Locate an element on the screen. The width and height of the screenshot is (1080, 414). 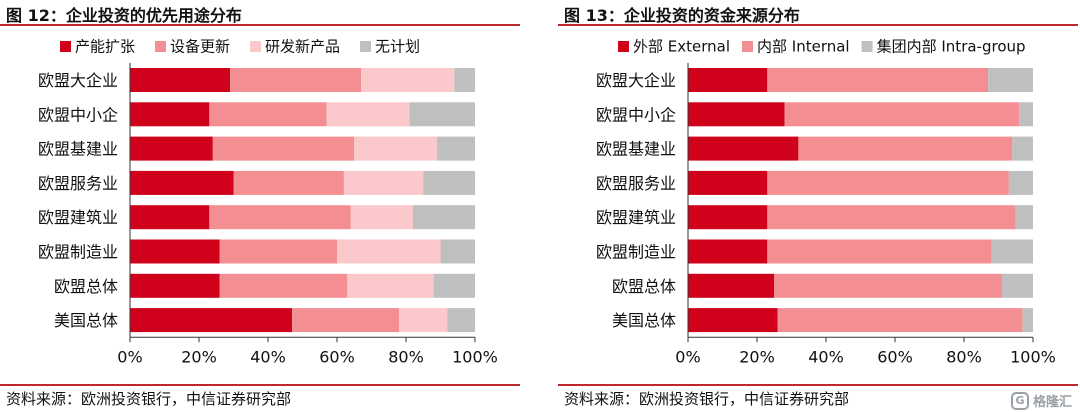
legend-label: 产能扩张 is located at coordinates (105, 47).